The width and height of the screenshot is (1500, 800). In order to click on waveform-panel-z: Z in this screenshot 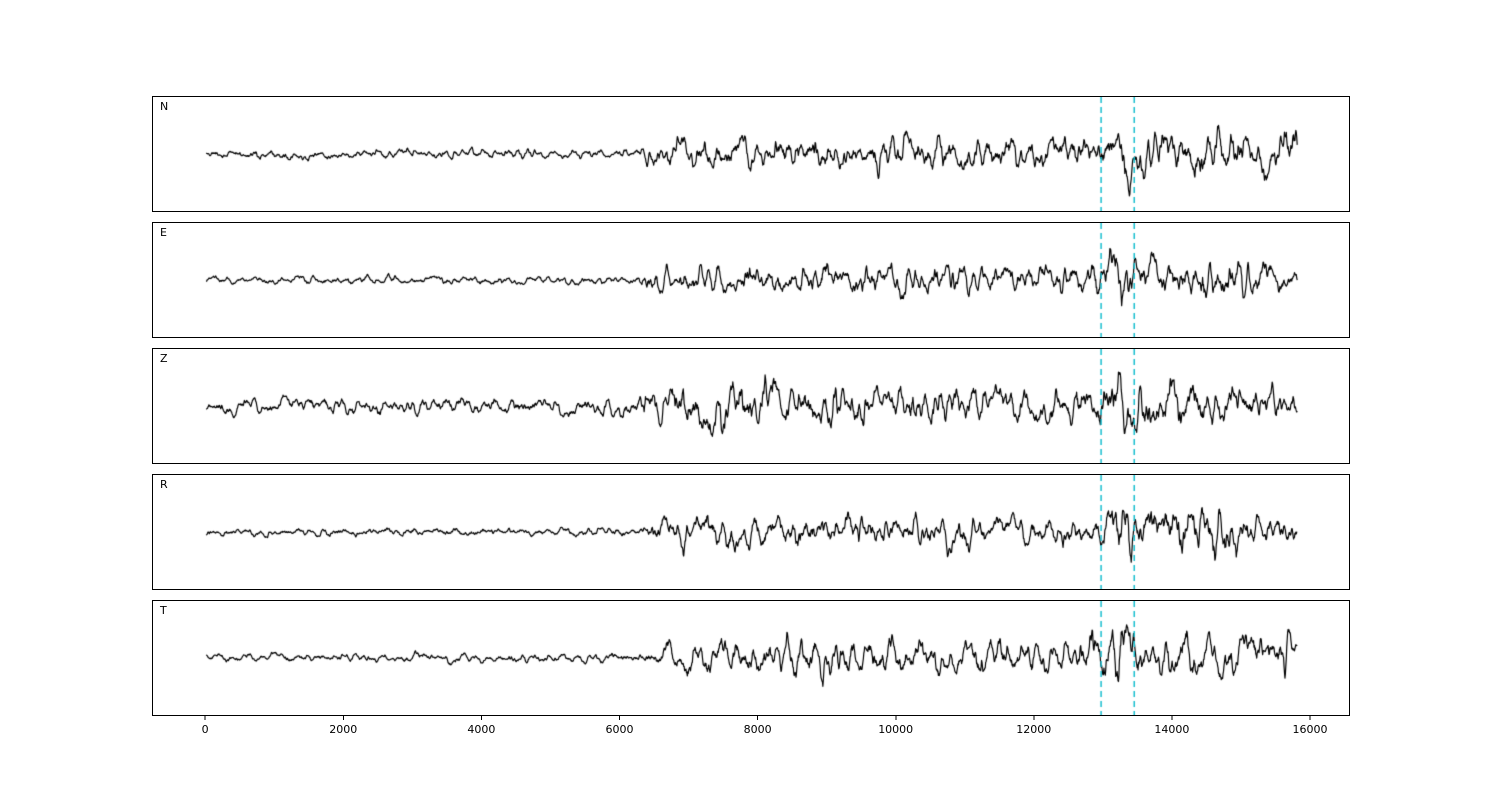, I will do `click(751, 406)`.